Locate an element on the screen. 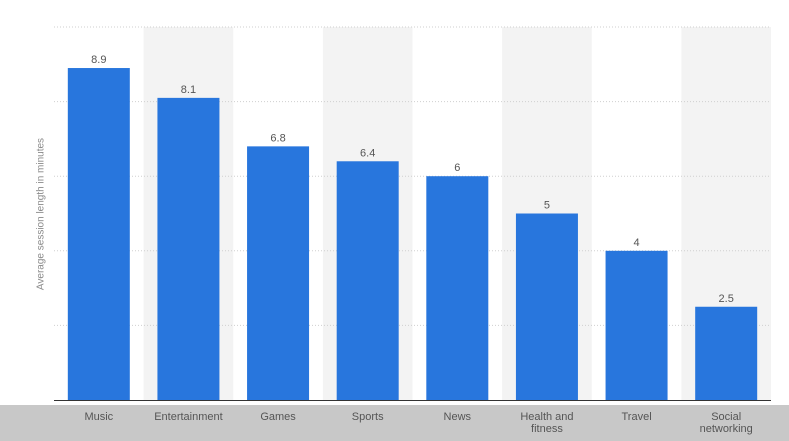  x-tick-label: Sports is located at coordinates (368, 417).